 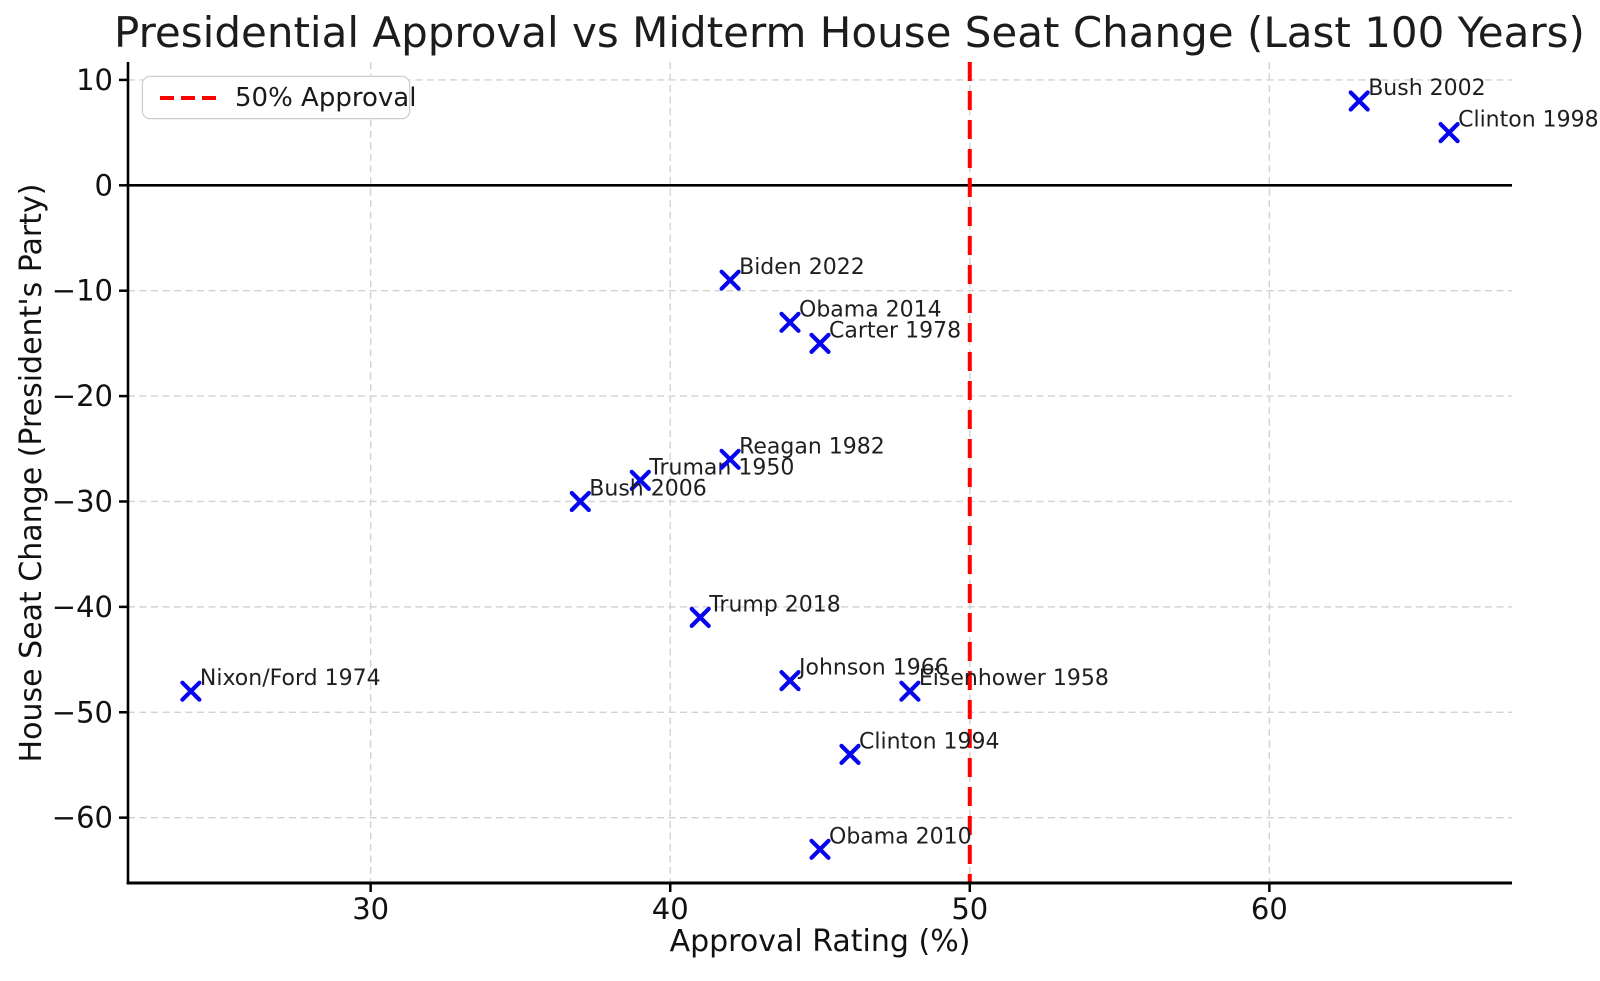 I want to click on legend-dashed-line-sample, so click(x=188, y=97).